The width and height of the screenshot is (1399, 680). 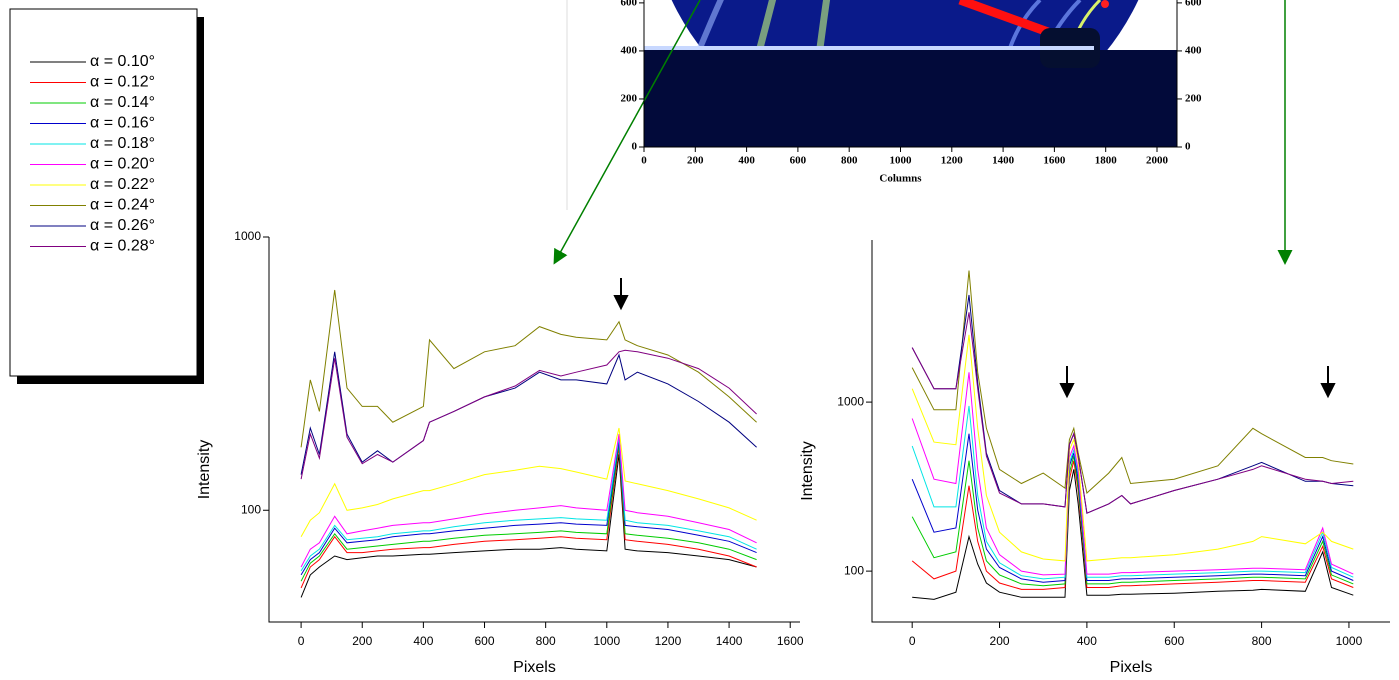 What do you see at coordinates (122, 246) in the screenshot?
I see `legend-label: α = 0.28°` at bounding box center [122, 246].